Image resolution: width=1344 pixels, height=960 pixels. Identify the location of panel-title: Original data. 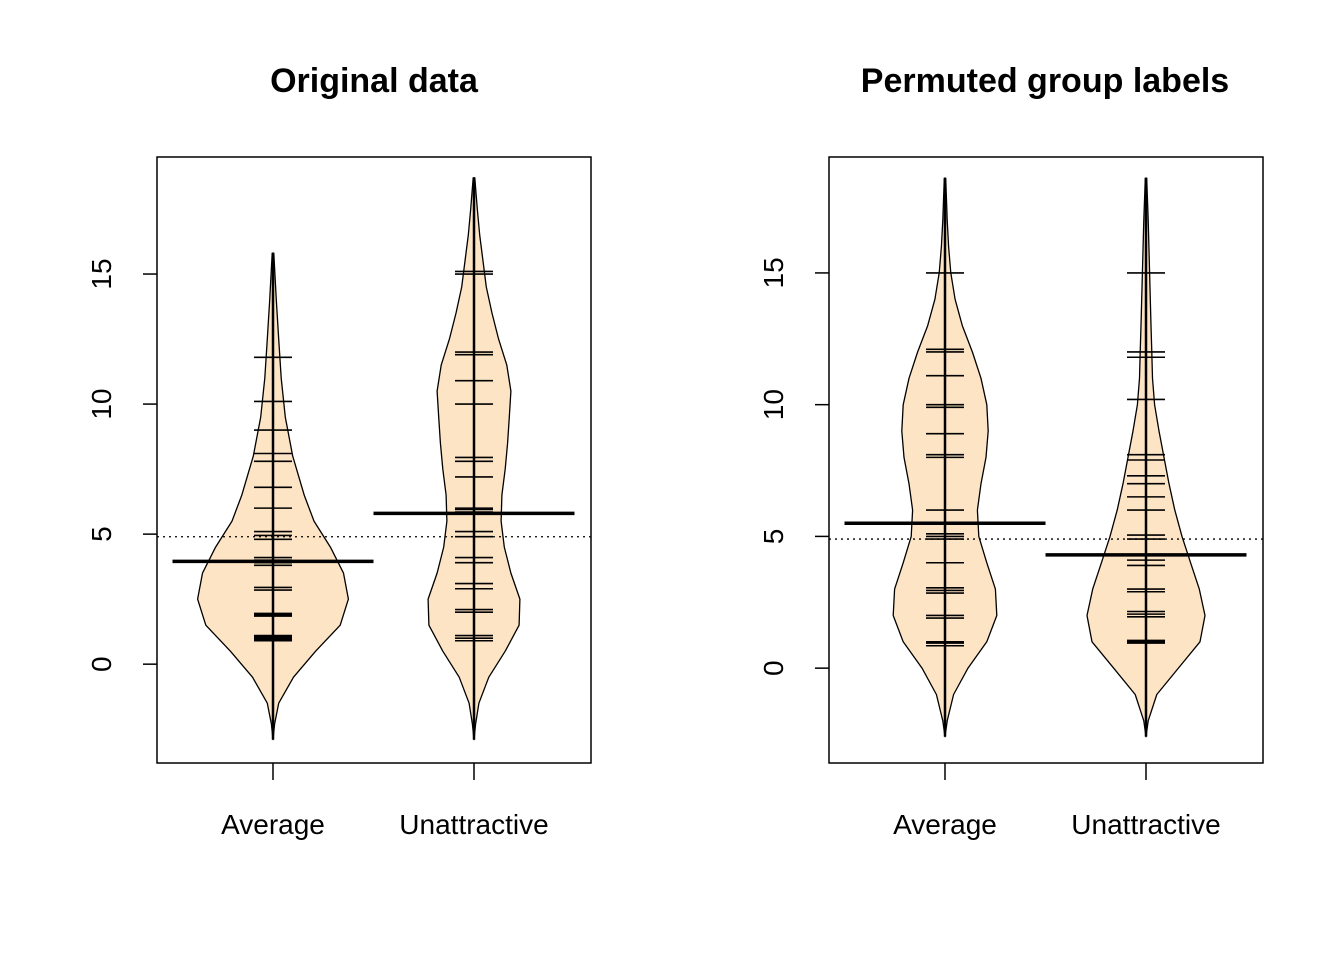
(374, 81).